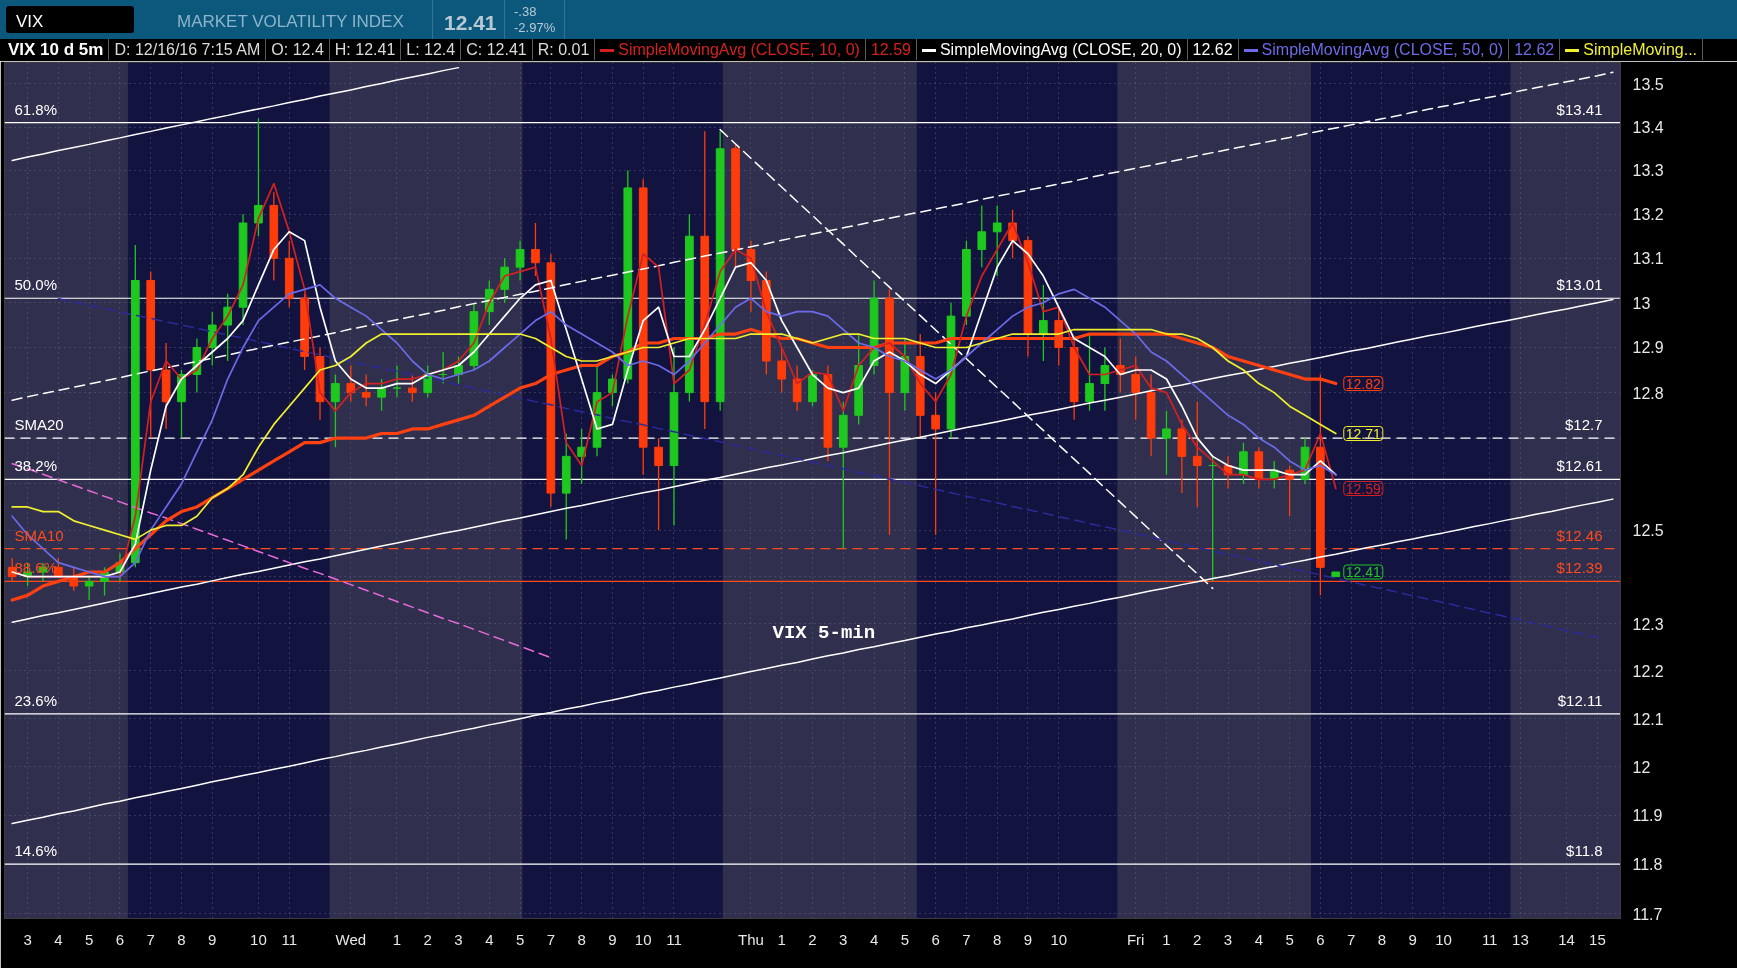 The width and height of the screenshot is (1737, 969). I want to click on legend-label: SimpleMovingAvg (CLOSE, 10, 0), so click(730, 49).